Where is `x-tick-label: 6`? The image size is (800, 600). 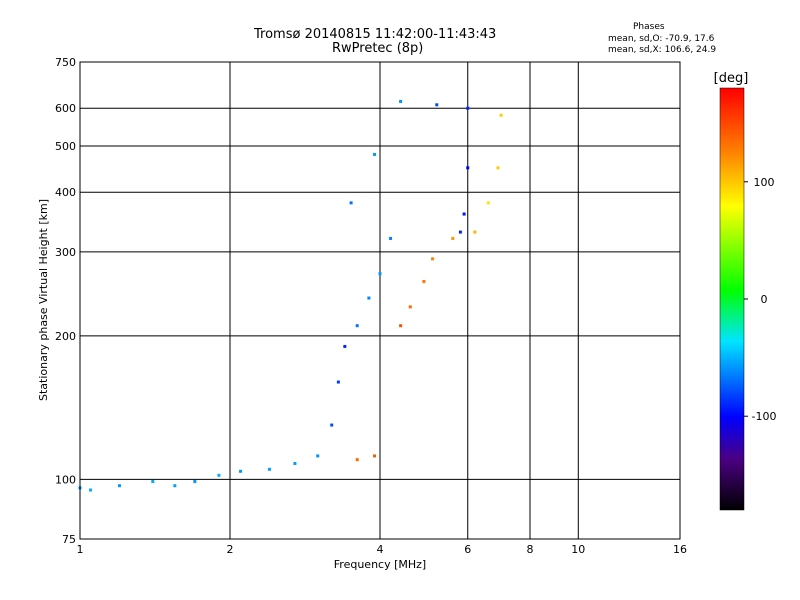
x-tick-label: 6 is located at coordinates (467, 549).